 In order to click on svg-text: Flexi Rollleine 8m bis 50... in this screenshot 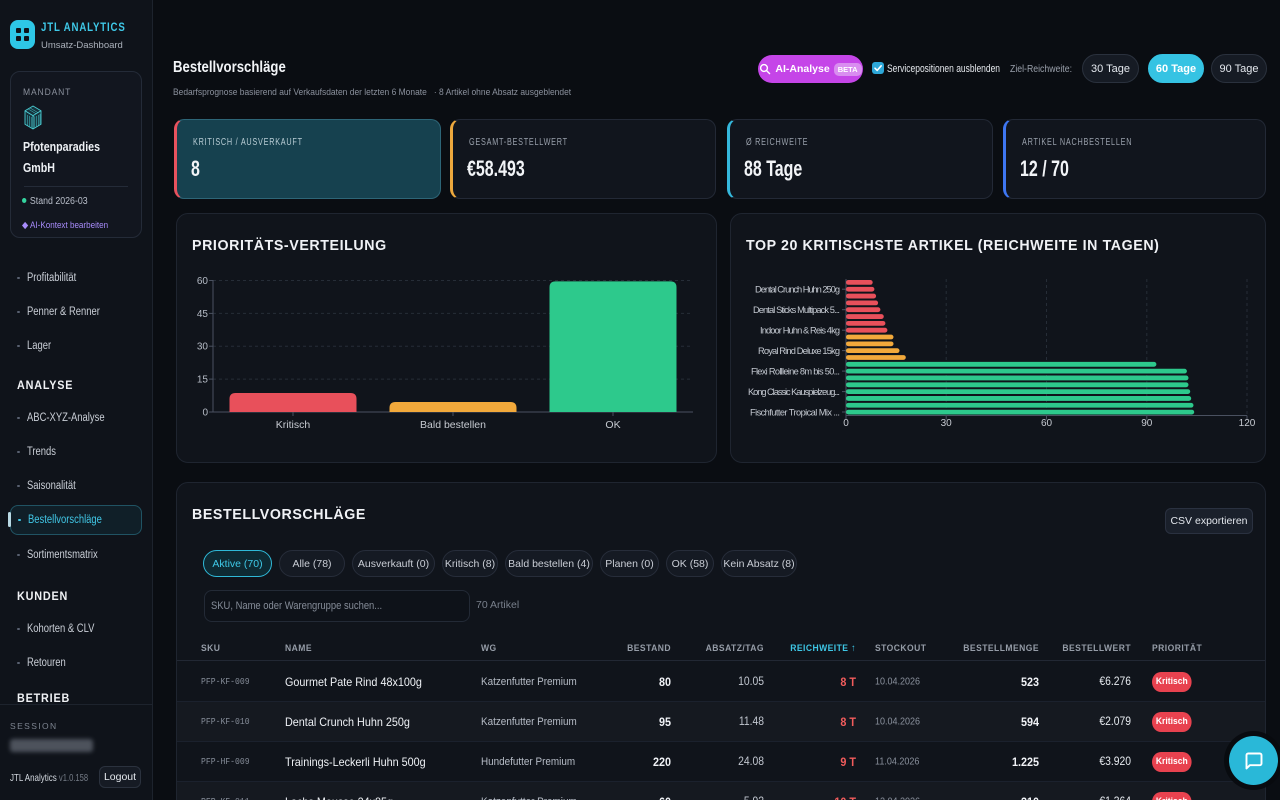, I will do `click(795, 372)`.